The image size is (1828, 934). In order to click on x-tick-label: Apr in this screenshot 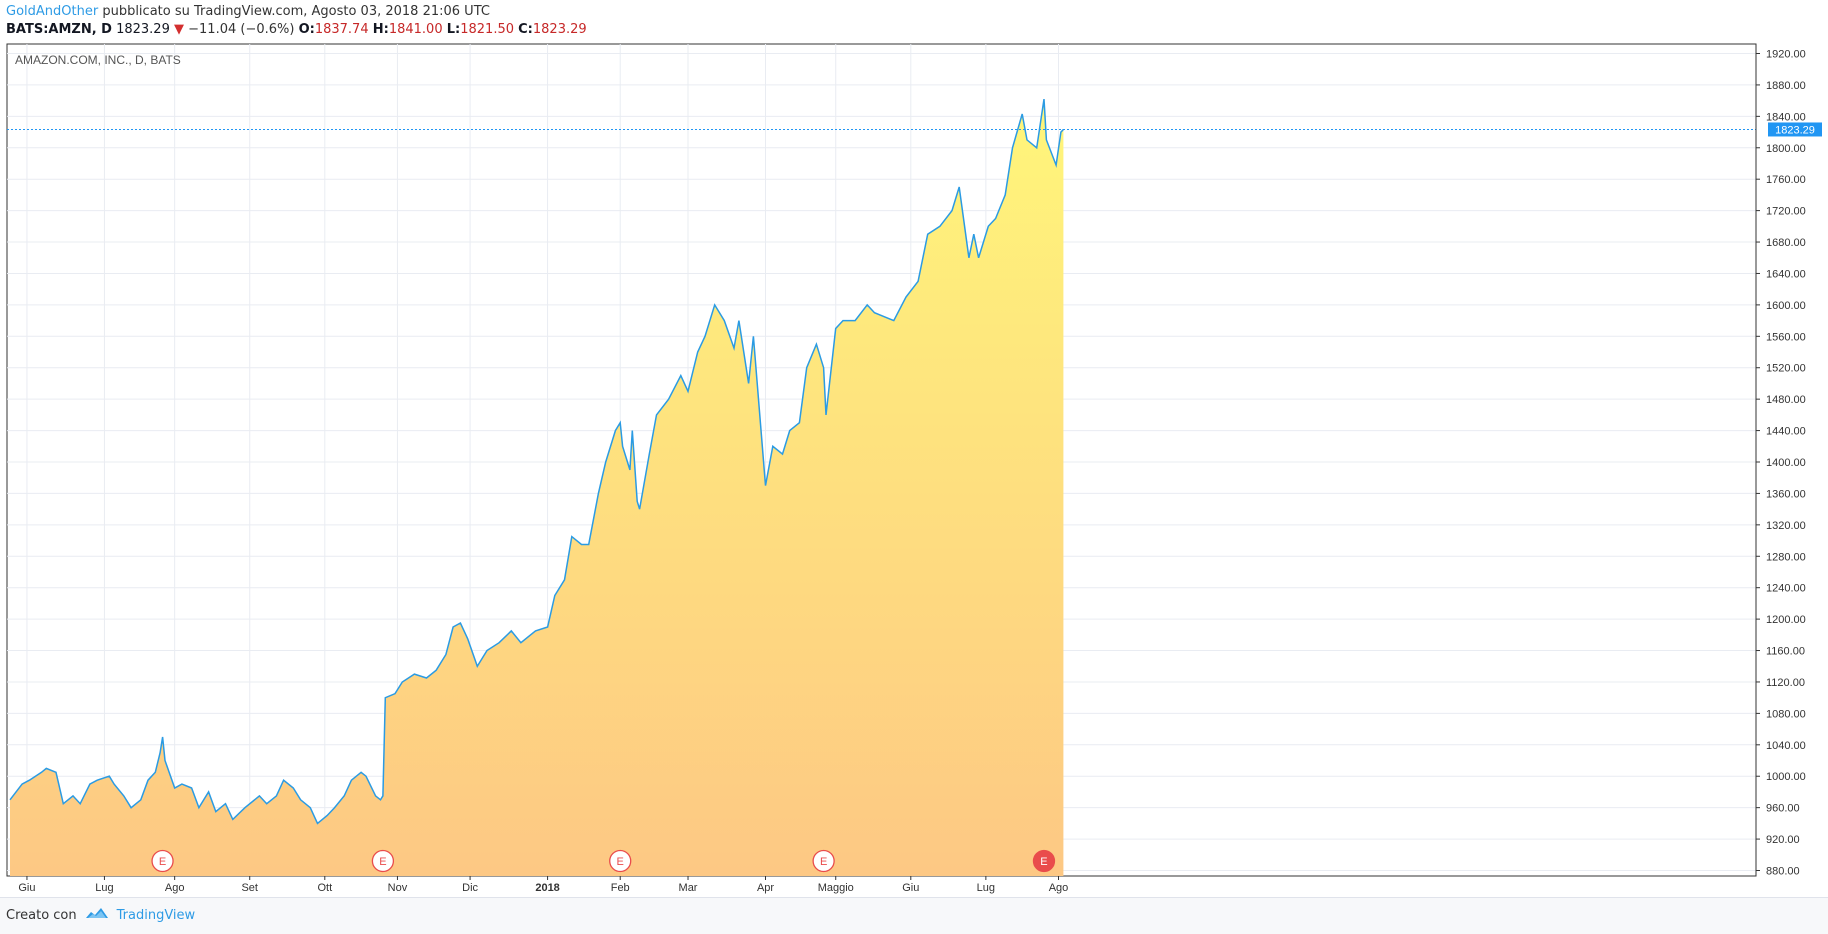, I will do `click(765, 888)`.